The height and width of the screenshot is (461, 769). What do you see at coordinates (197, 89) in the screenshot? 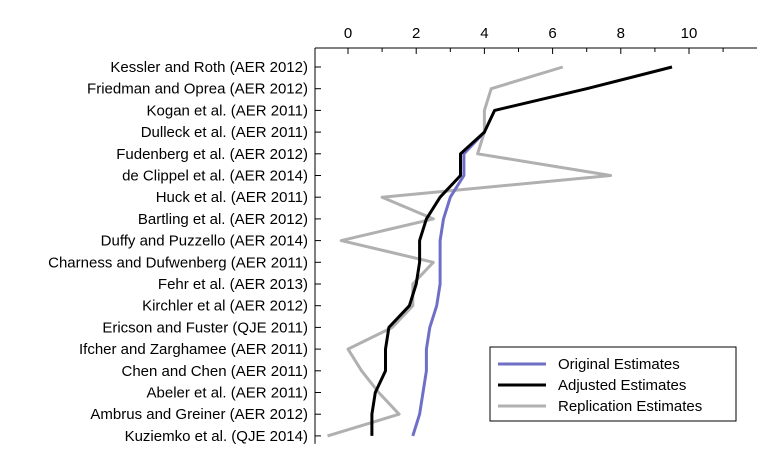
I see `category-label: Friedman and Oprea (AER 2012)` at bounding box center [197, 89].